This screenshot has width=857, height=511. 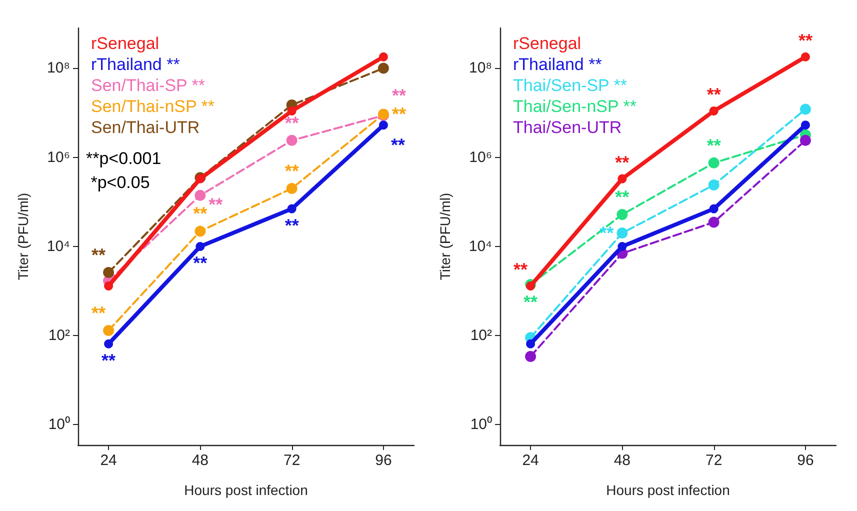 What do you see at coordinates (575, 106) in the screenshot?
I see `text: Thai/Sen-nSP **` at bounding box center [575, 106].